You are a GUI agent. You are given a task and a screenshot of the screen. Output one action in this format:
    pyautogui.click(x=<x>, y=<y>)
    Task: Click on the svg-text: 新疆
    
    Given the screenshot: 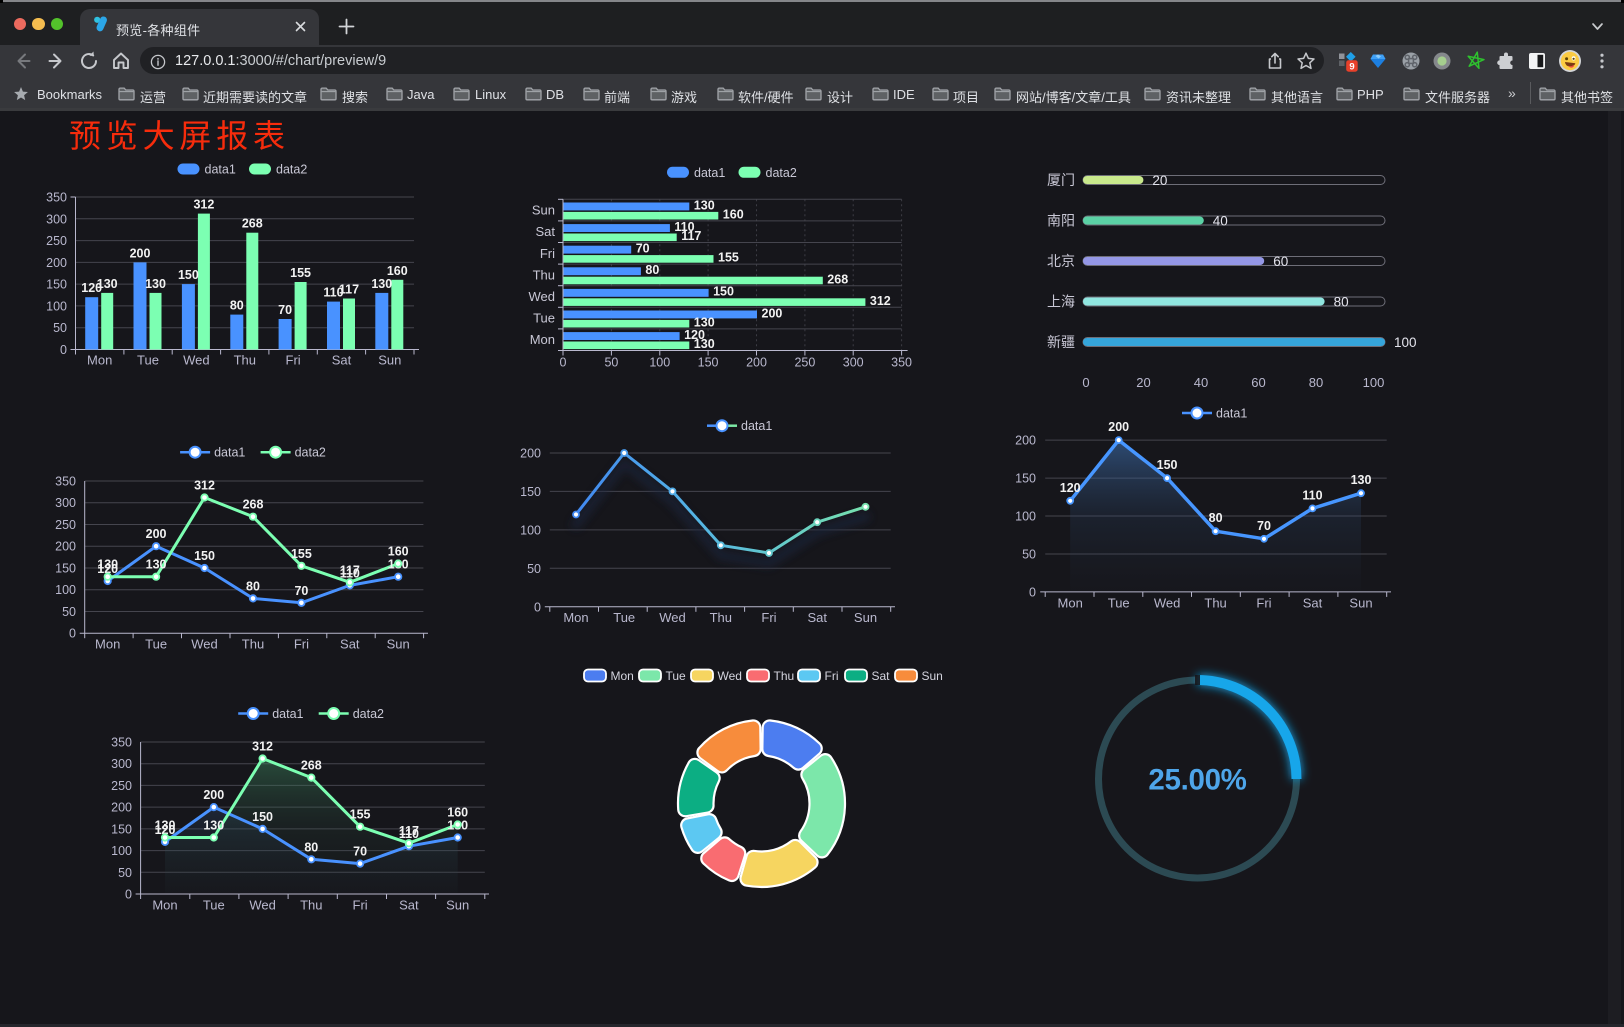 What is the action you would take?
    pyautogui.click(x=1061, y=342)
    